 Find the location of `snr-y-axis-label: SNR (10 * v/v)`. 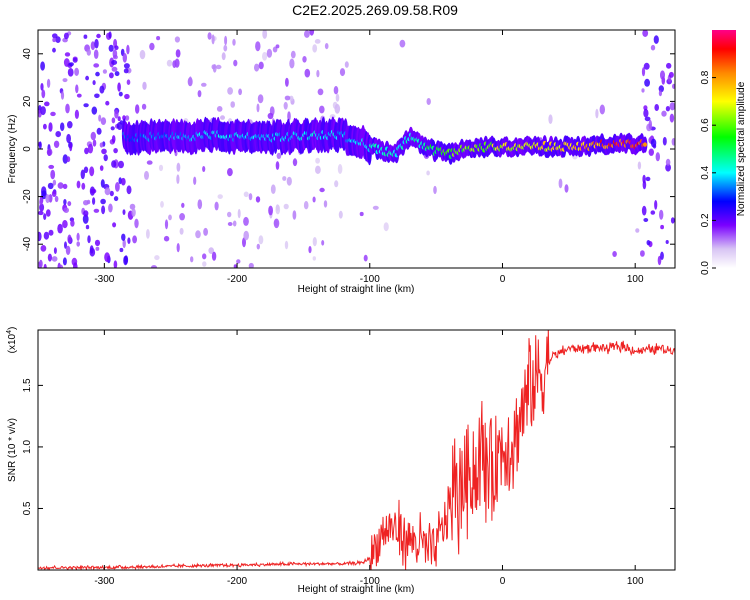

snr-y-axis-label: SNR (10 * v/v) is located at coordinates (12, 450).